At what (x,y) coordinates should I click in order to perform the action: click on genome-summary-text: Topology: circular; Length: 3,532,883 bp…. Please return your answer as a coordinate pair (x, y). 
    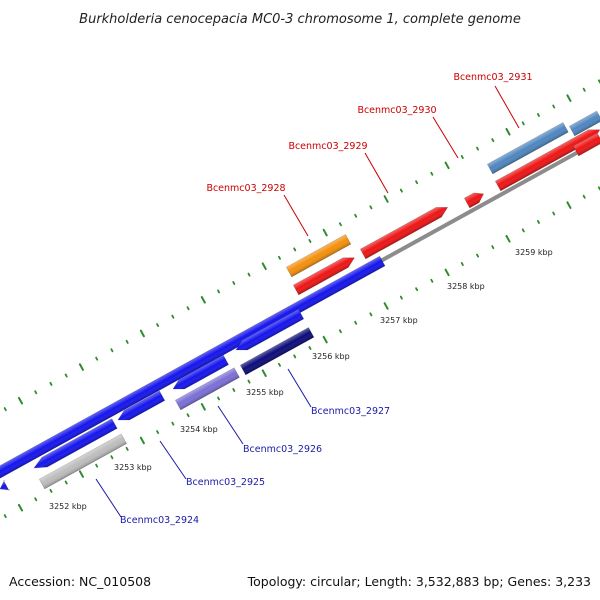
    Looking at the image, I should click on (419, 581).